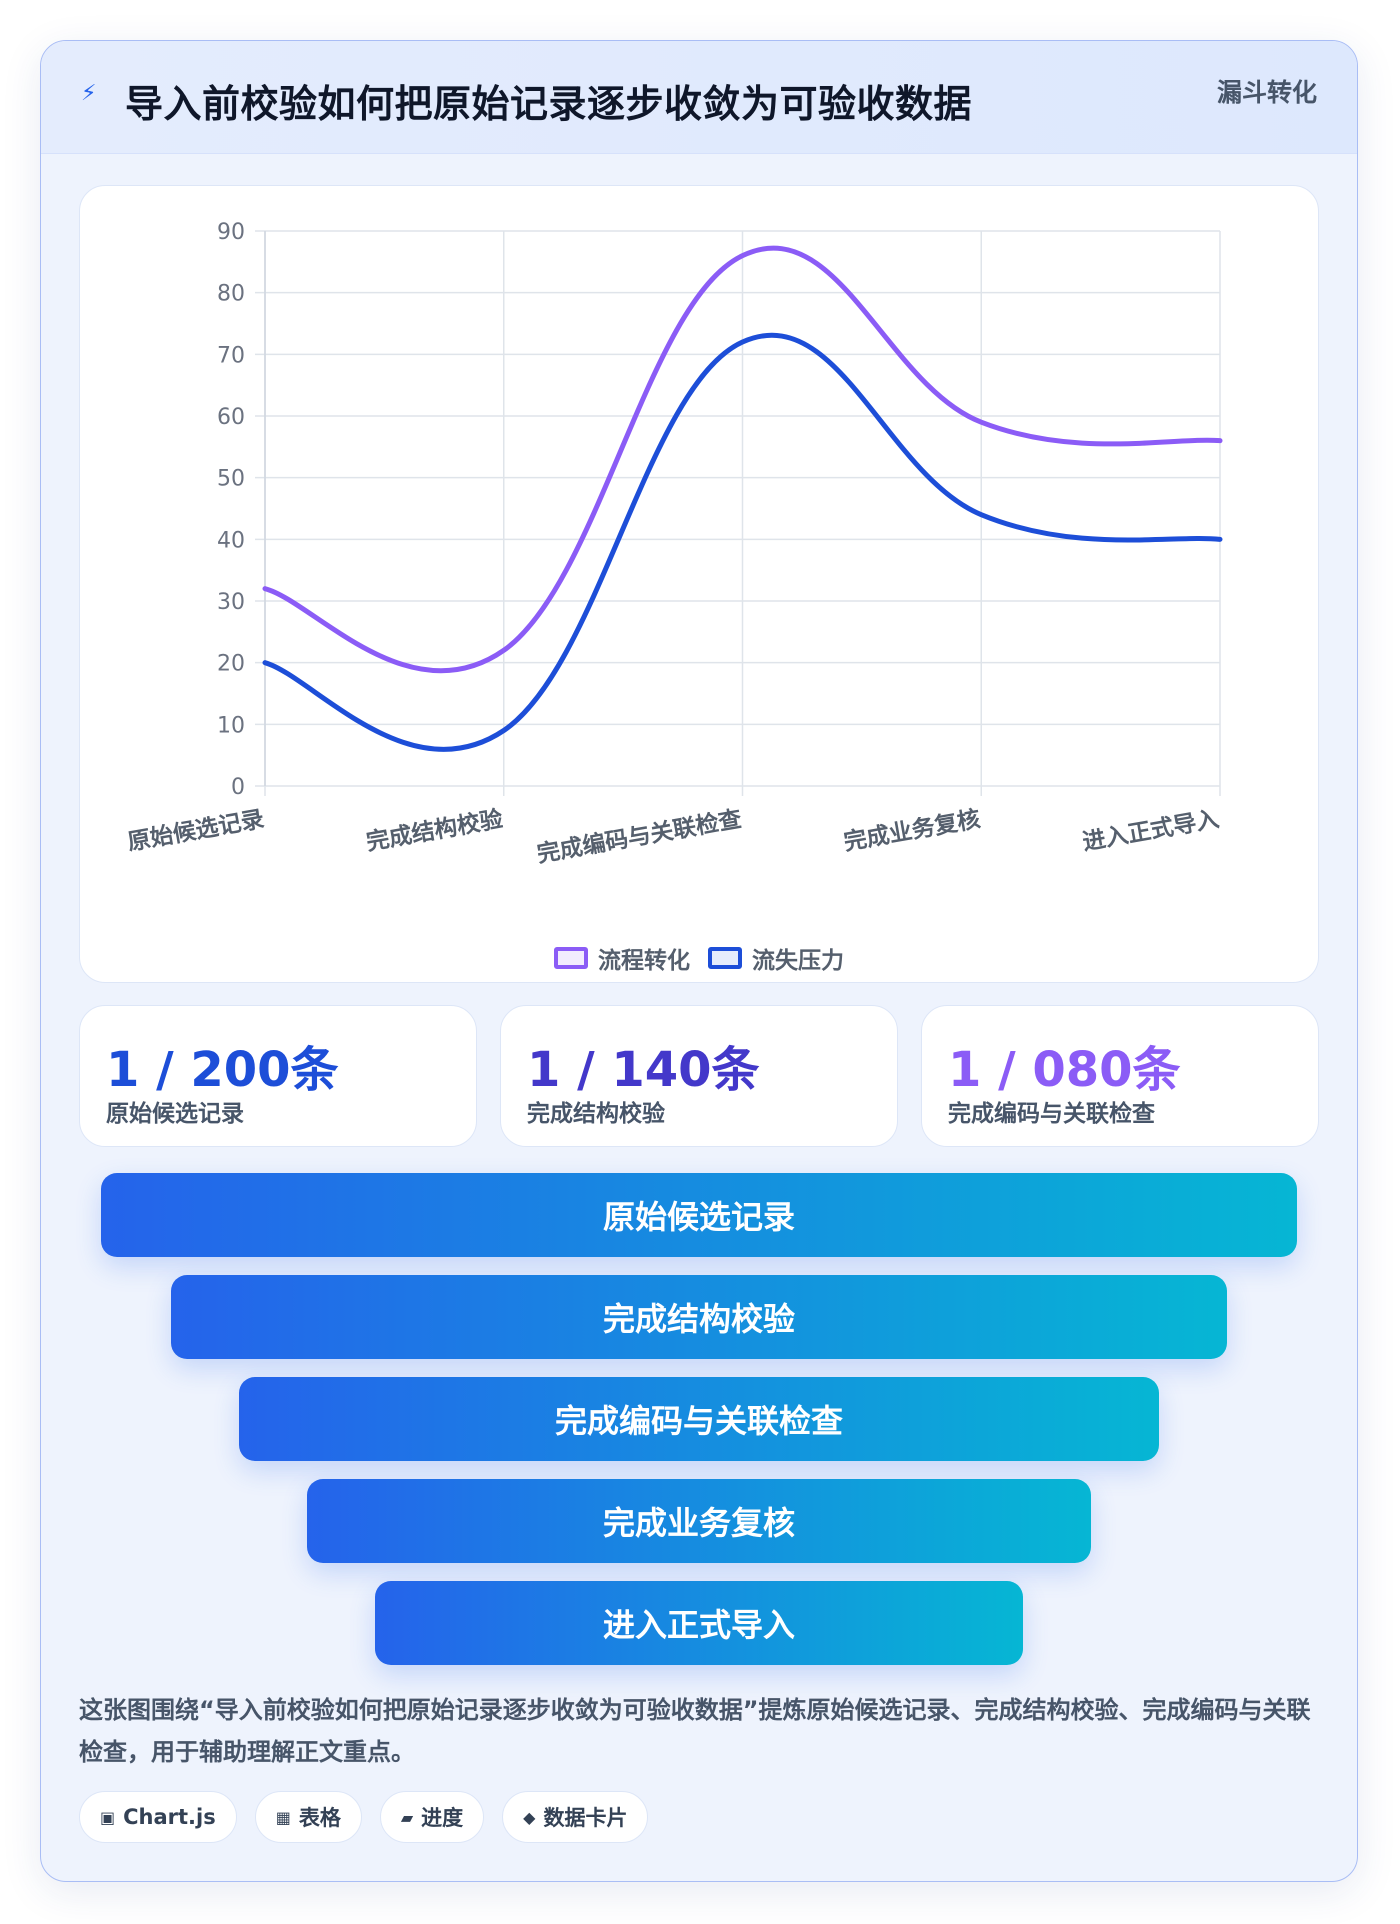  I want to click on funnel-stage-1: 完成结构校验, so click(699, 1317).